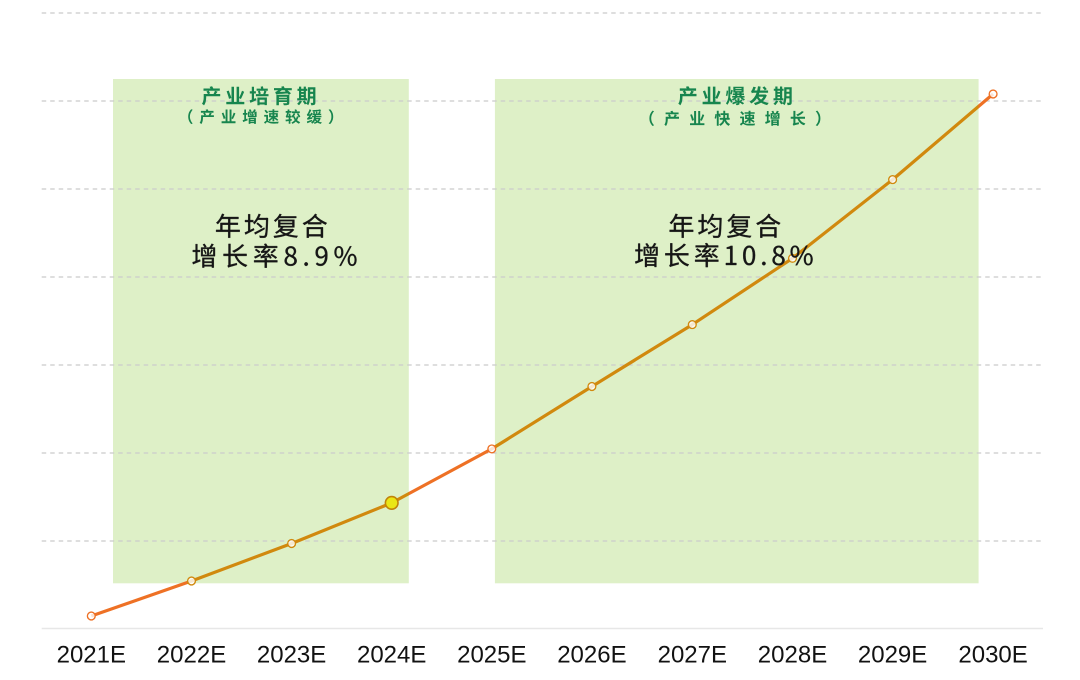 This screenshot has width=1080, height=680. Describe the element at coordinates (91, 655) in the screenshot. I see `svg-text: 2021E` at that location.